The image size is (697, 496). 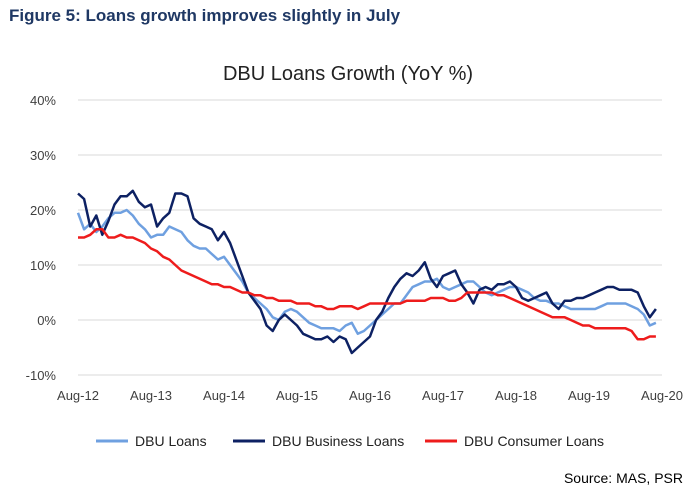 What do you see at coordinates (623, 478) in the screenshot?
I see `source-note: Source: MAS, PSR` at bounding box center [623, 478].